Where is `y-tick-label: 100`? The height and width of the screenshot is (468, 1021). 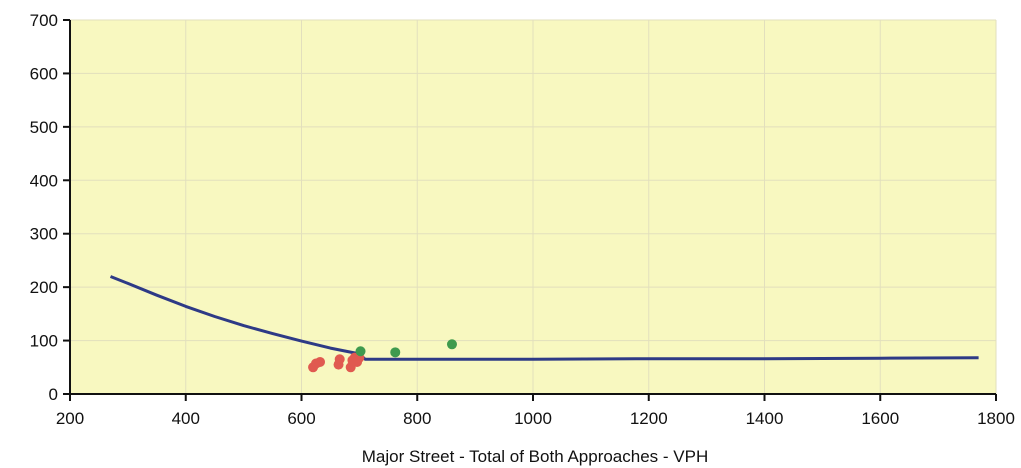
y-tick-label: 100 is located at coordinates (44, 341).